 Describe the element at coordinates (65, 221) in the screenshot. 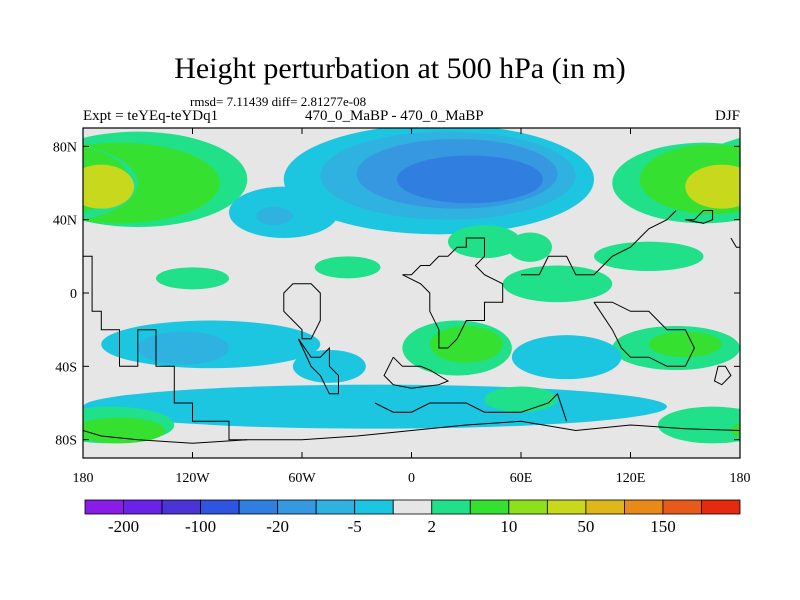

I see `y-tick-label: 40N` at that location.